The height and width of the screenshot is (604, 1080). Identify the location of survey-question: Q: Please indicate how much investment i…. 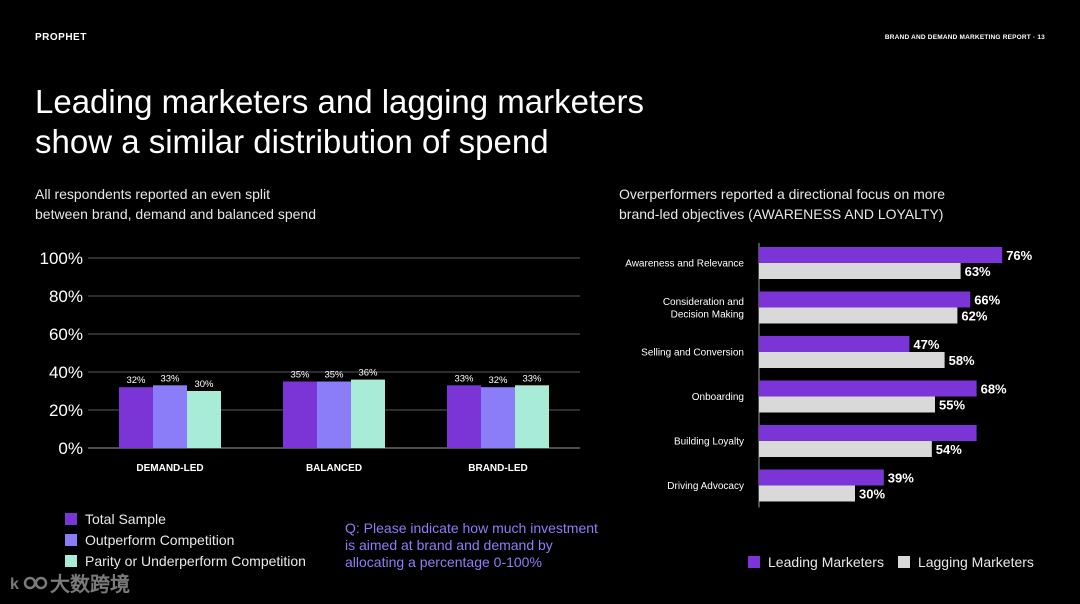
(485, 545).